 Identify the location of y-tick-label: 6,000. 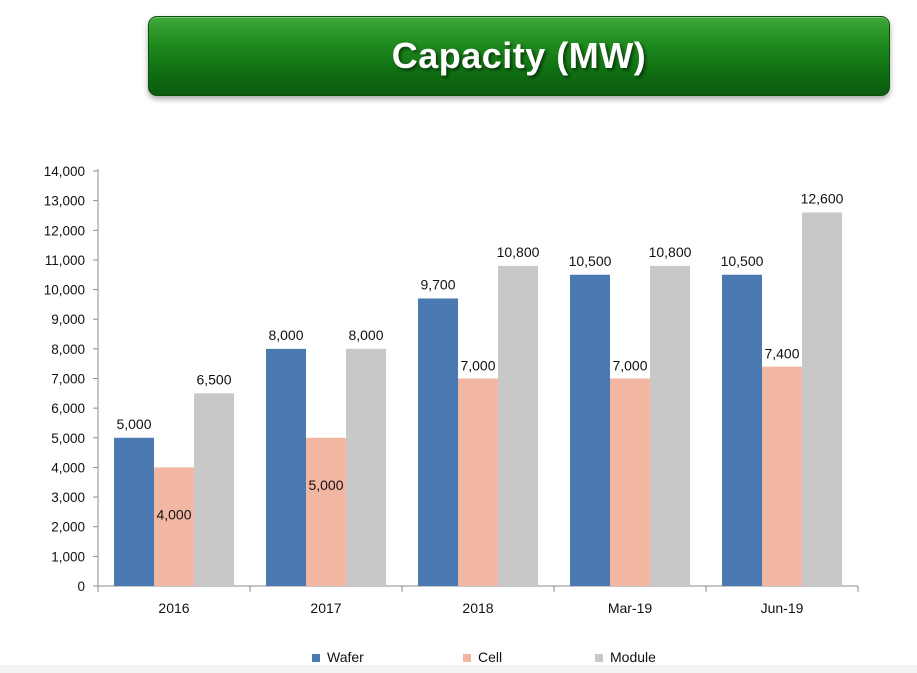
(68, 408).